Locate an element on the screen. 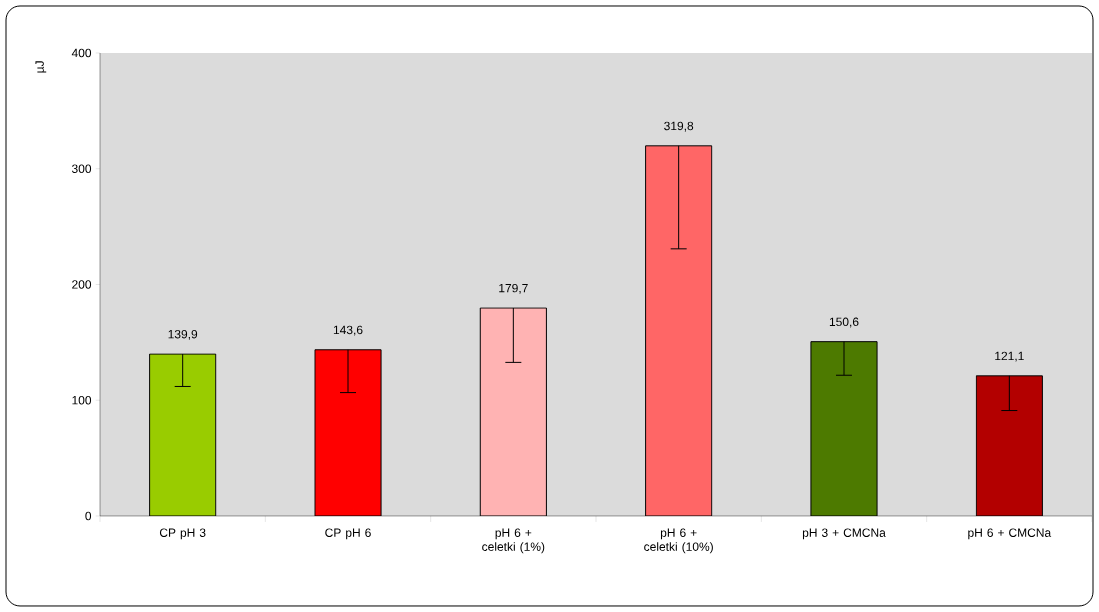 This screenshot has height=612, width=1099. y-tick-label: 0 is located at coordinates (88, 516).